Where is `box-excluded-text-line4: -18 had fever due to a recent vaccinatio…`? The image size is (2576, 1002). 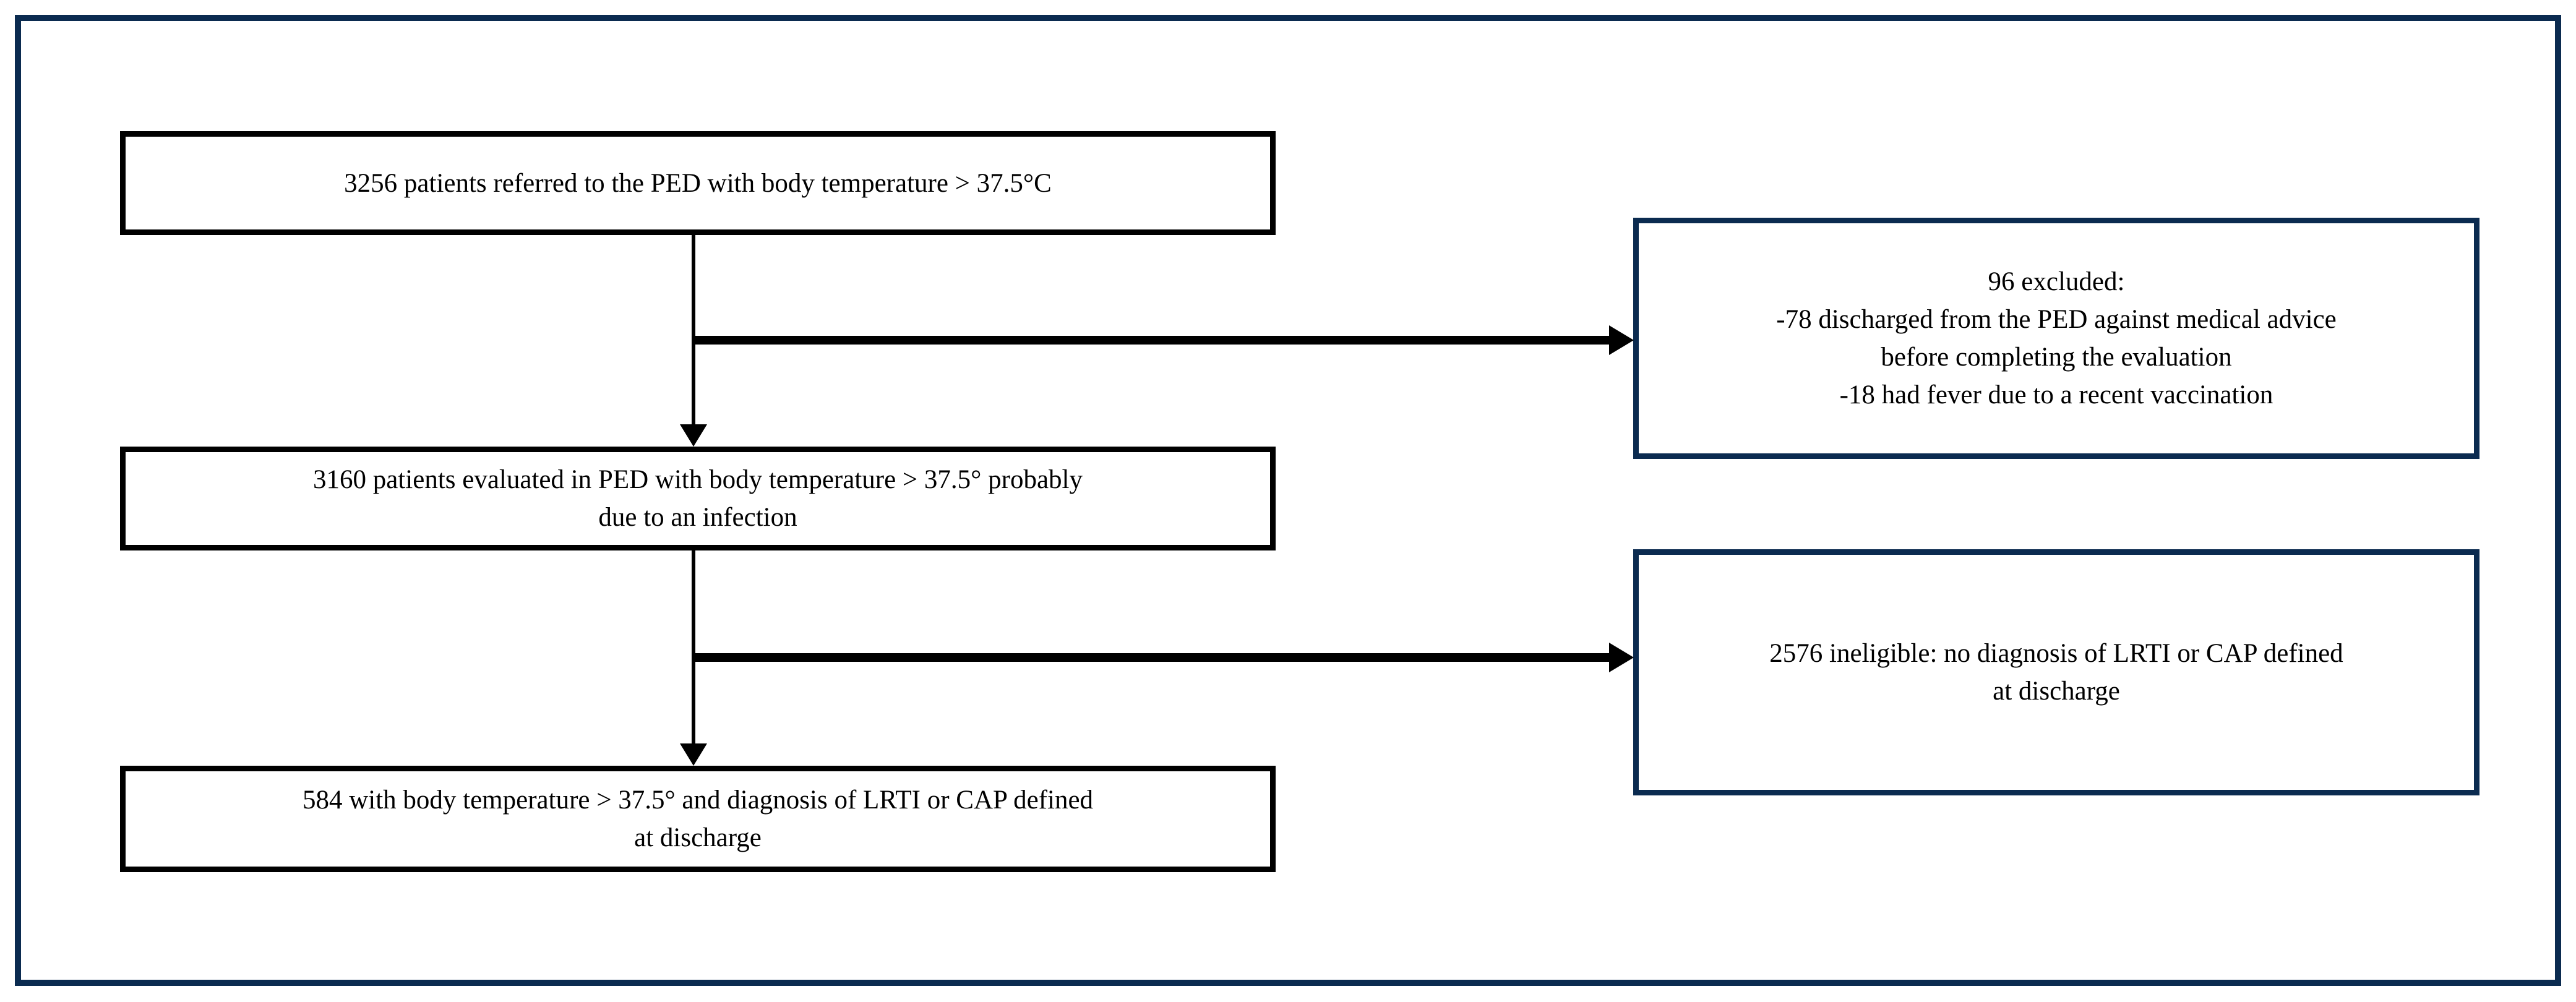 box-excluded-text-line4: -18 had fever due to a recent vaccinatio… is located at coordinates (2056, 394).